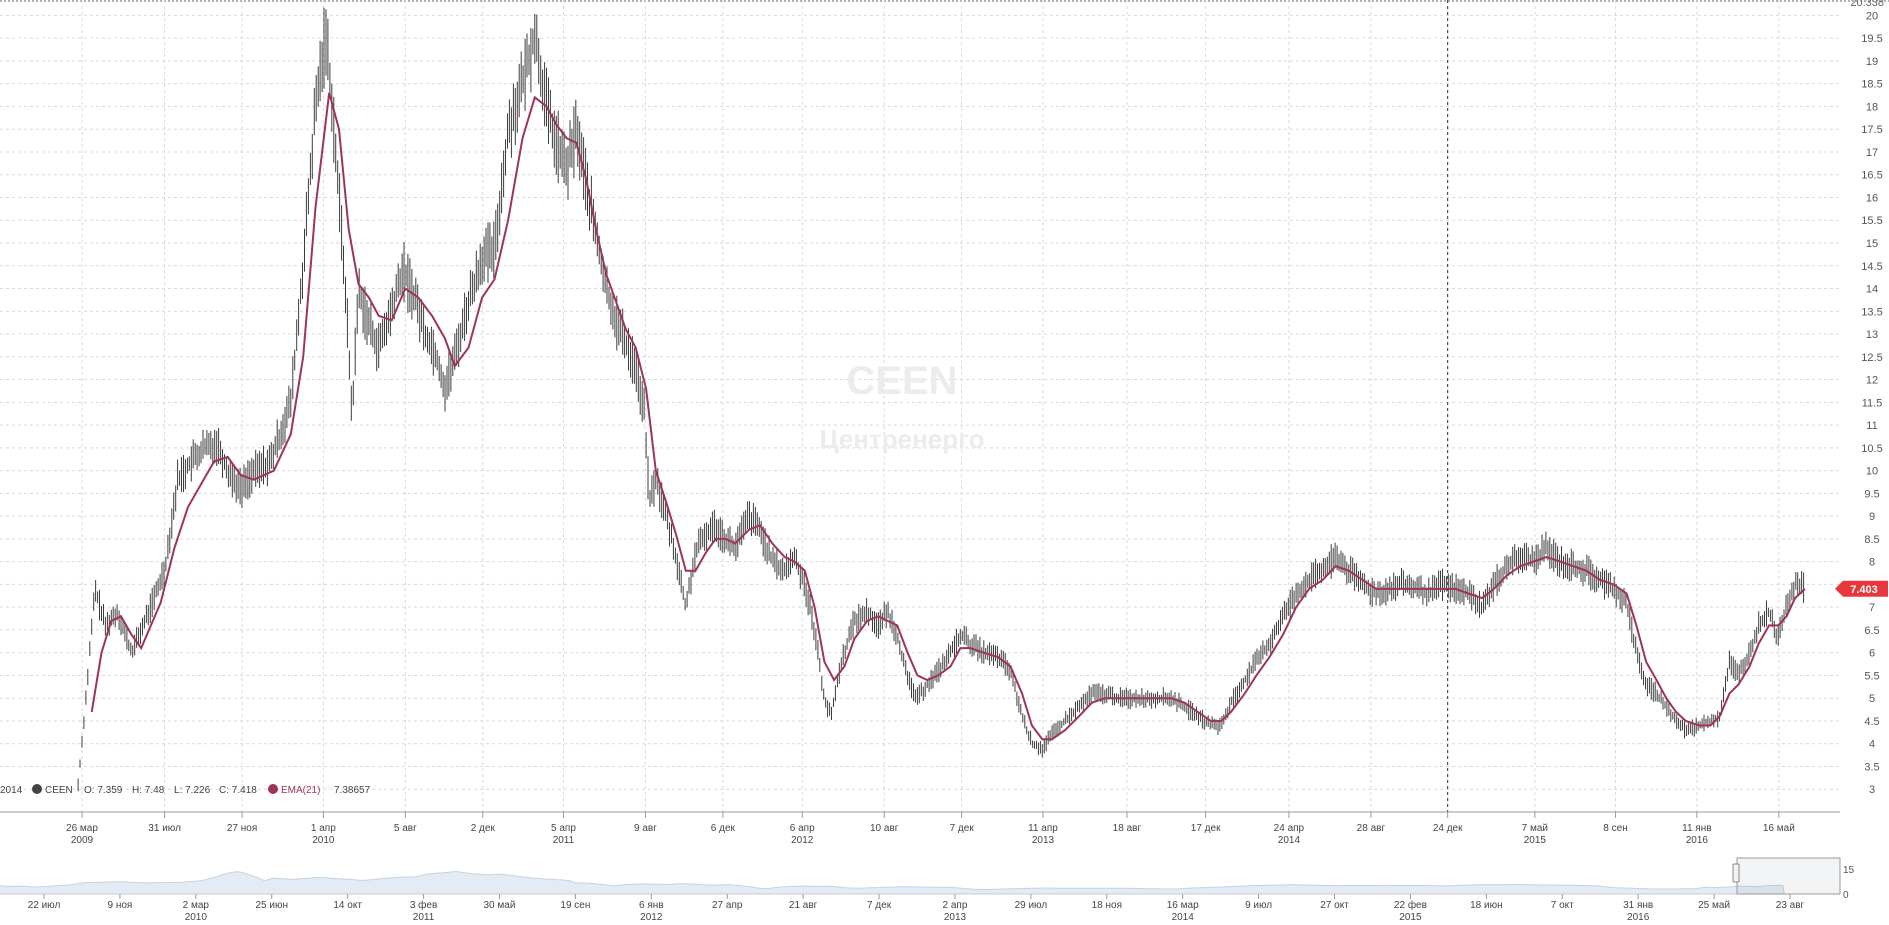  Describe the element at coordinates (1535, 828) in the screenshot. I see `x-tick-label: 7 май` at that location.